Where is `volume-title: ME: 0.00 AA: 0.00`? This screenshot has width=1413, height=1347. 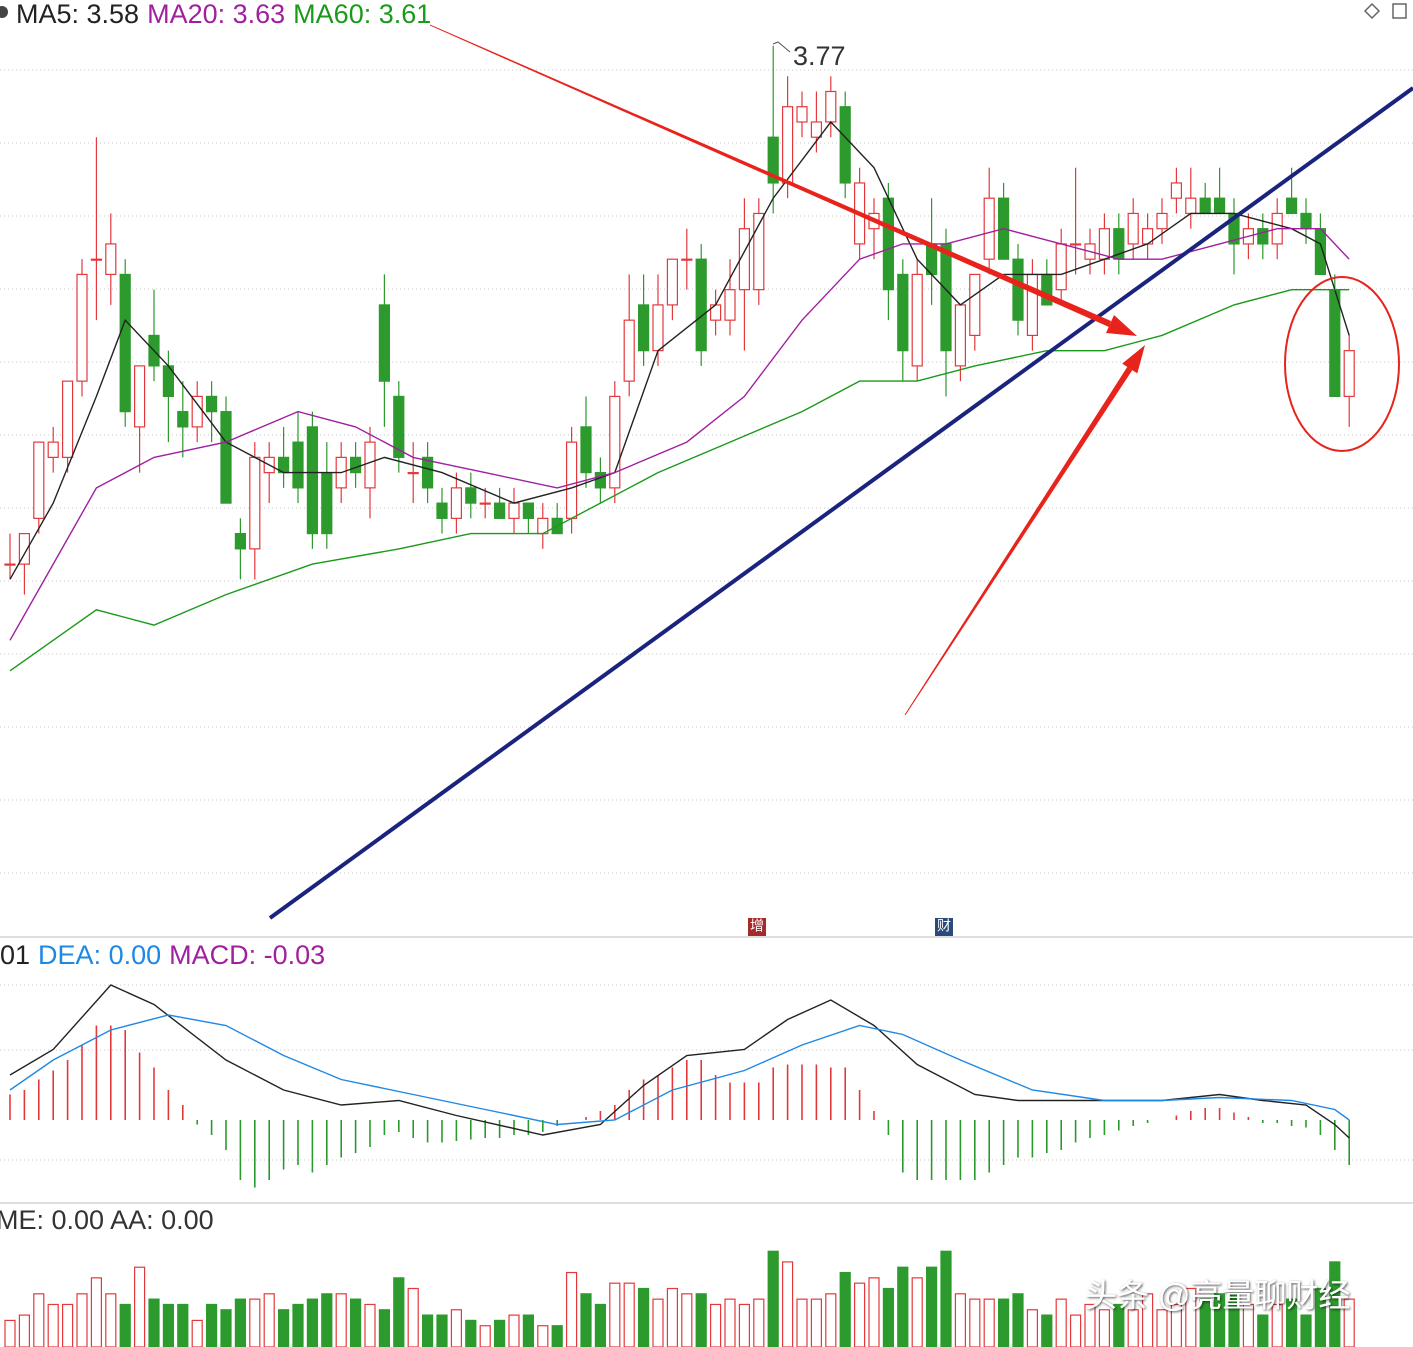 volume-title: ME: 0.00 AA: 0.00 is located at coordinates (107, 1220).